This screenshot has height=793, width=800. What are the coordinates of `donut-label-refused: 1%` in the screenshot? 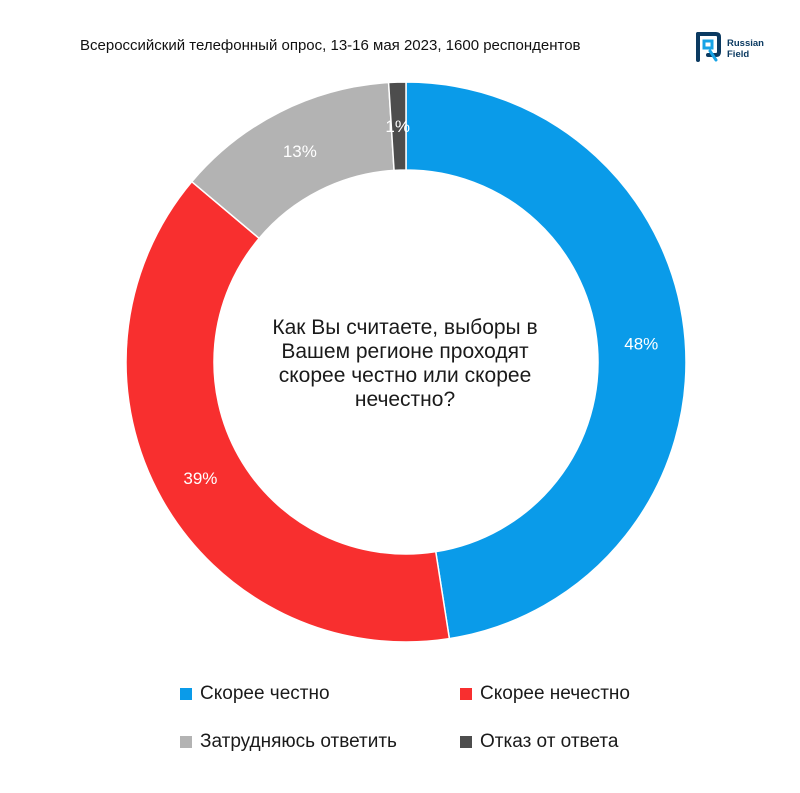 It's located at (397, 126).